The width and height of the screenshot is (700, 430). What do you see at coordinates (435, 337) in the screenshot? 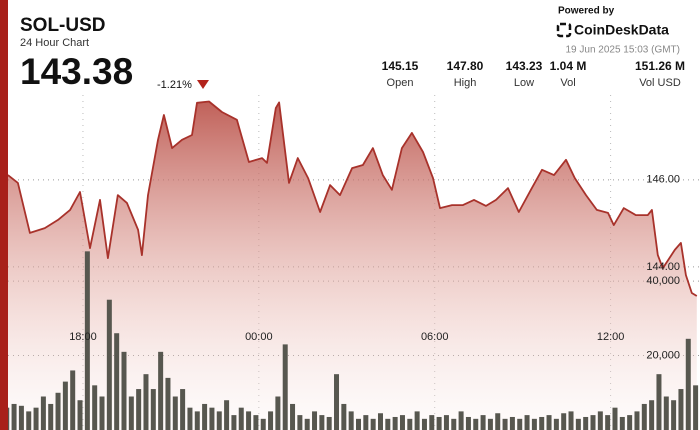
I see `x-tick-label: 06:00` at bounding box center [435, 337].